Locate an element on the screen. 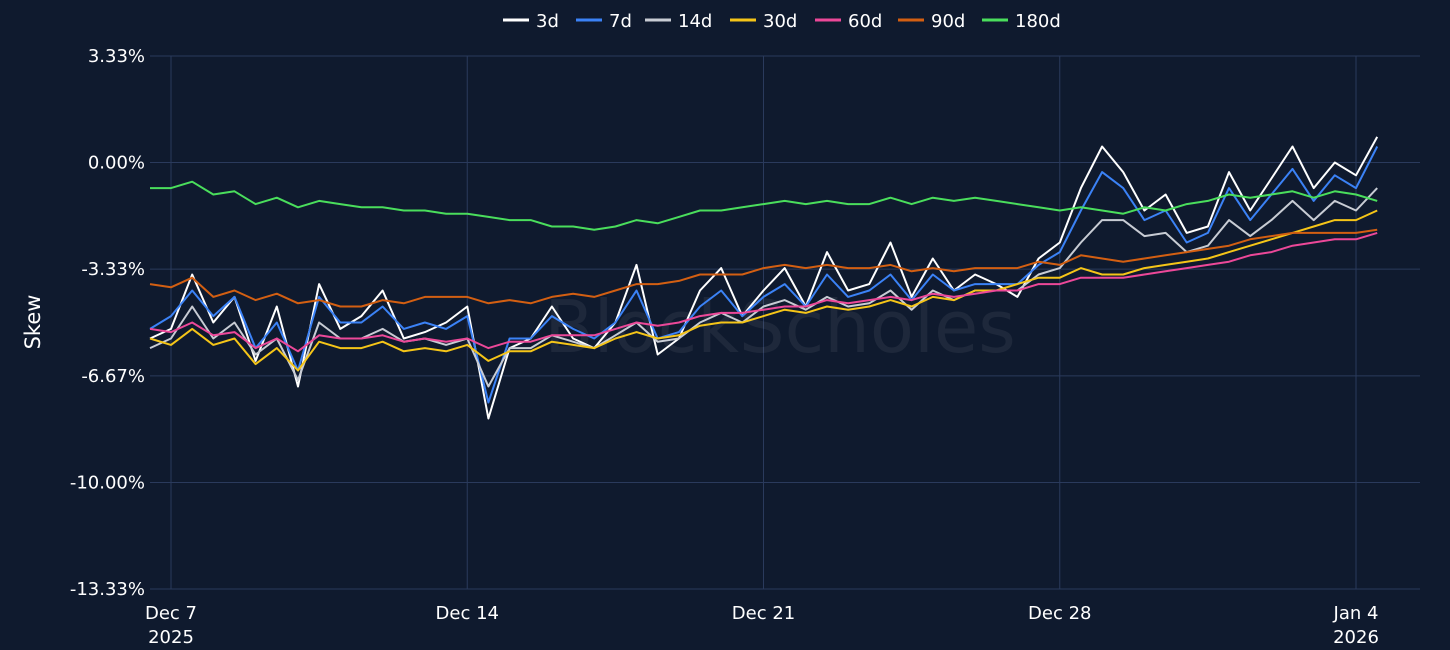  y-tick-label: 0.00% is located at coordinates (116, 163).